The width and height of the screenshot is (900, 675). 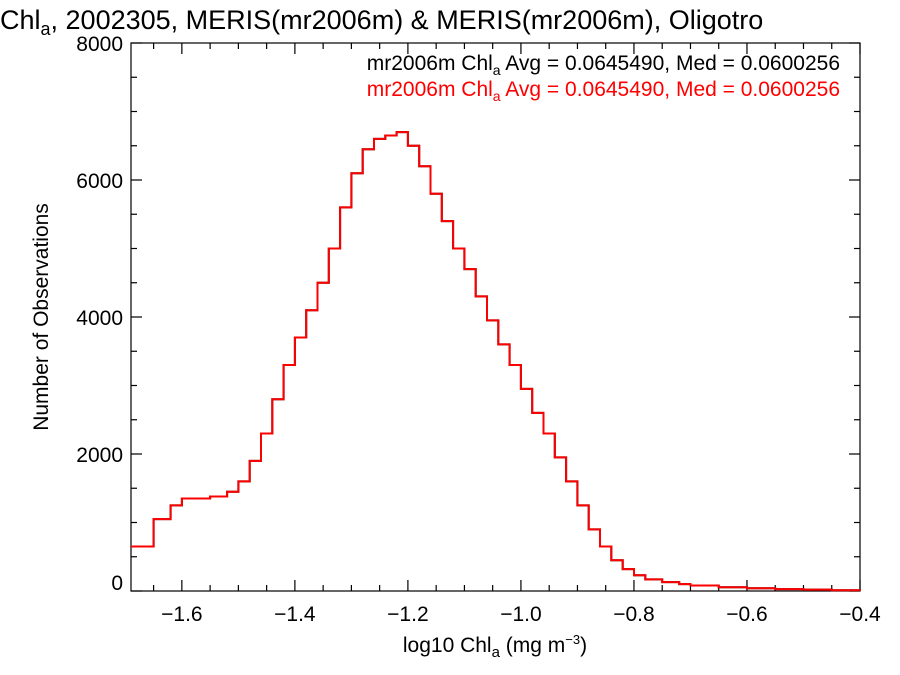 I want to click on x-axis-label-pre: log10 Chl, so click(x=447, y=645).